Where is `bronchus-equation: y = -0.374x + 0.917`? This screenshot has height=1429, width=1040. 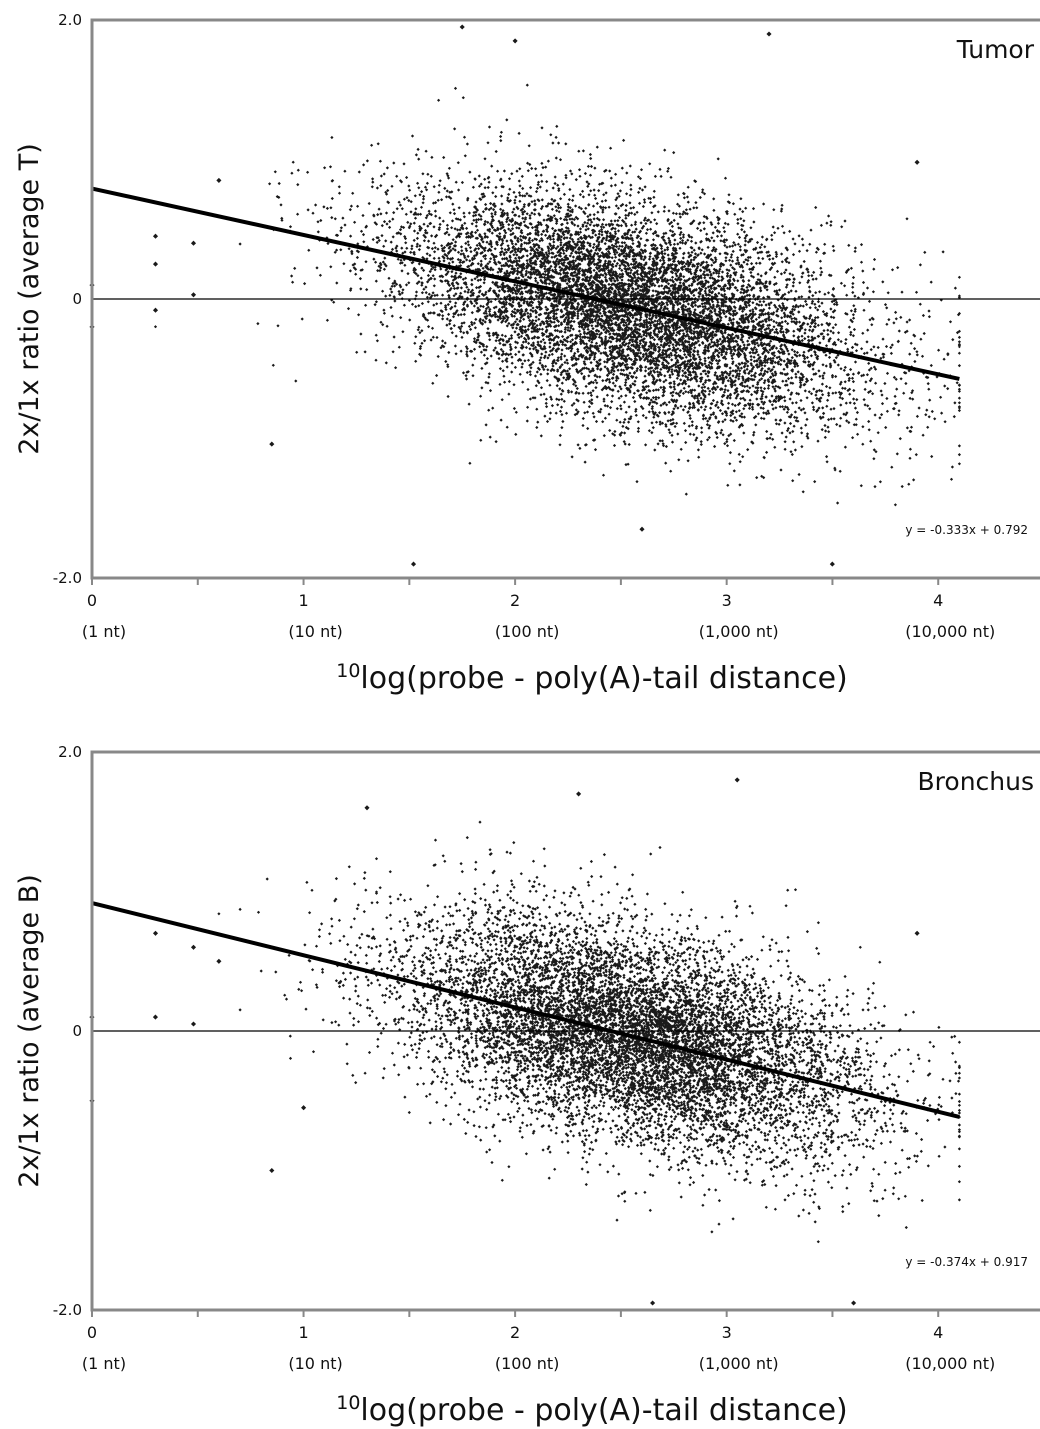
bronchus-equation: y = -0.374x + 0.917 is located at coordinates (966, 1262).